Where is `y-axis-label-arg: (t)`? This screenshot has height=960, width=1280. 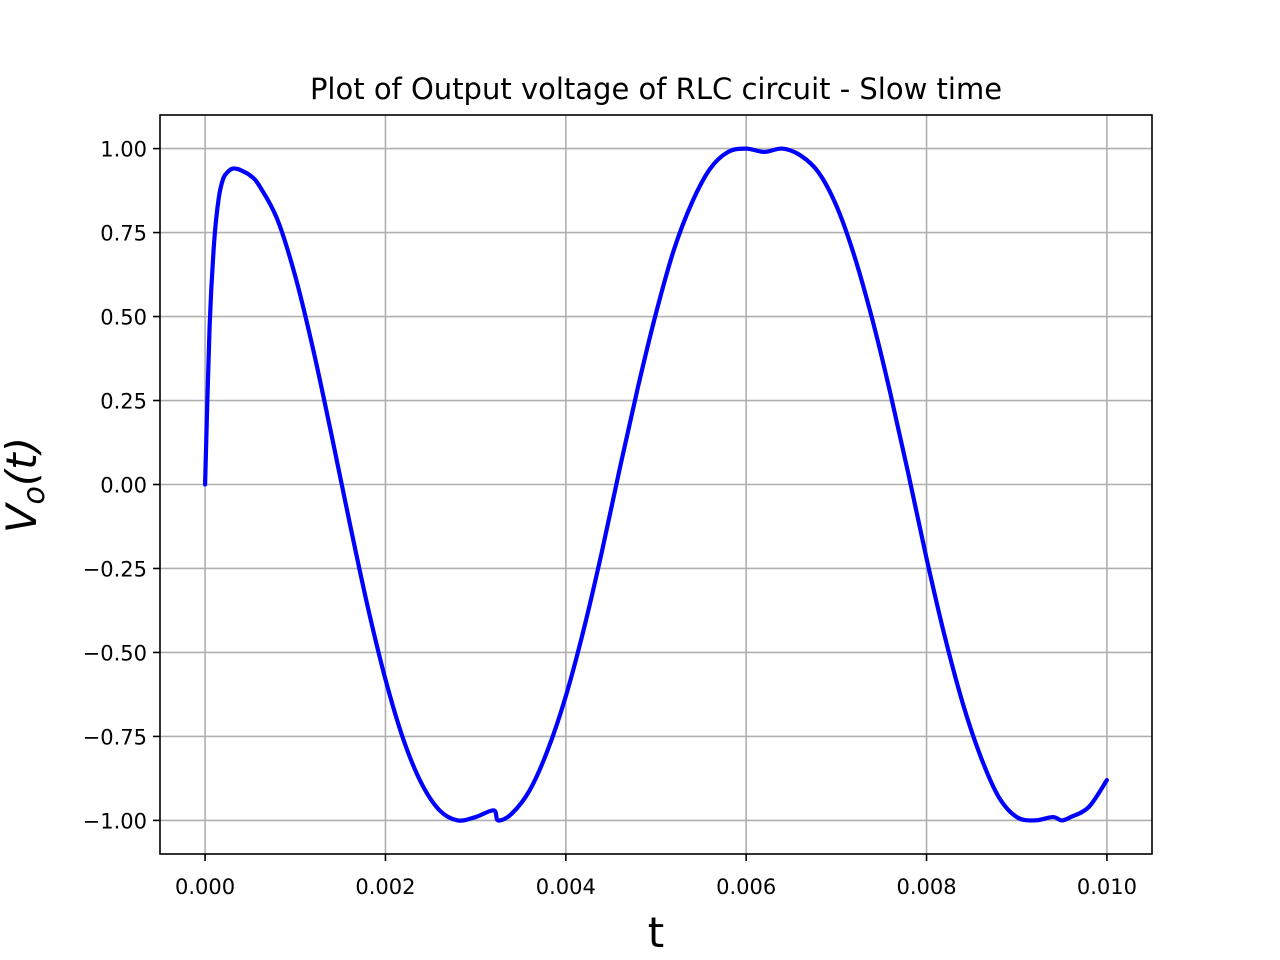
y-axis-label-arg: (t) is located at coordinates (23, 461).